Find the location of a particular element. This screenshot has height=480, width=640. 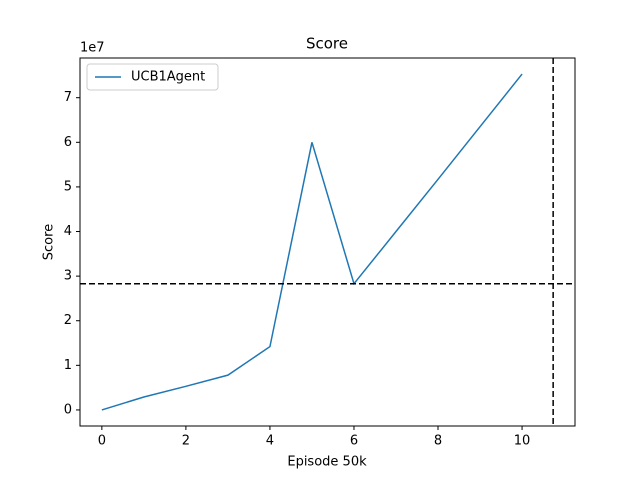

y-offset-label: 1e7 is located at coordinates (92, 48).